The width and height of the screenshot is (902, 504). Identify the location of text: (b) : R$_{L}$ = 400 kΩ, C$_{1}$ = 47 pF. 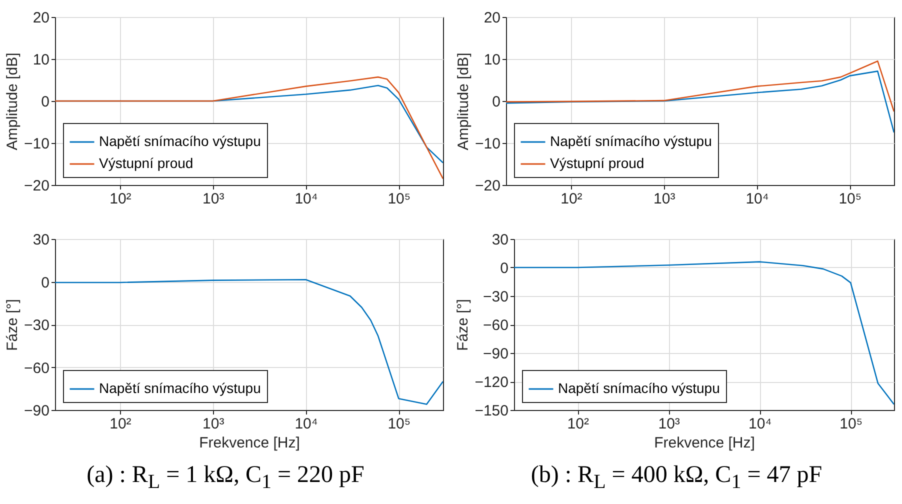
(677, 478).